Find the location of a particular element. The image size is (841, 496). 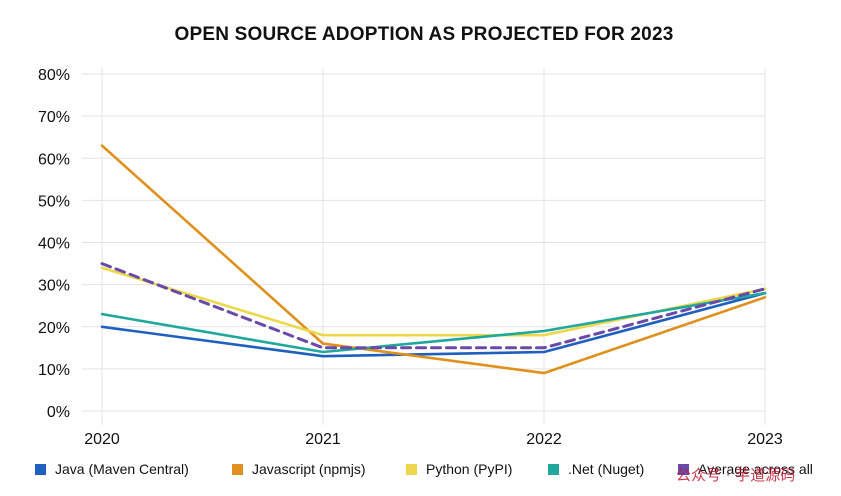

x-tick-label: 2022 is located at coordinates (544, 439).